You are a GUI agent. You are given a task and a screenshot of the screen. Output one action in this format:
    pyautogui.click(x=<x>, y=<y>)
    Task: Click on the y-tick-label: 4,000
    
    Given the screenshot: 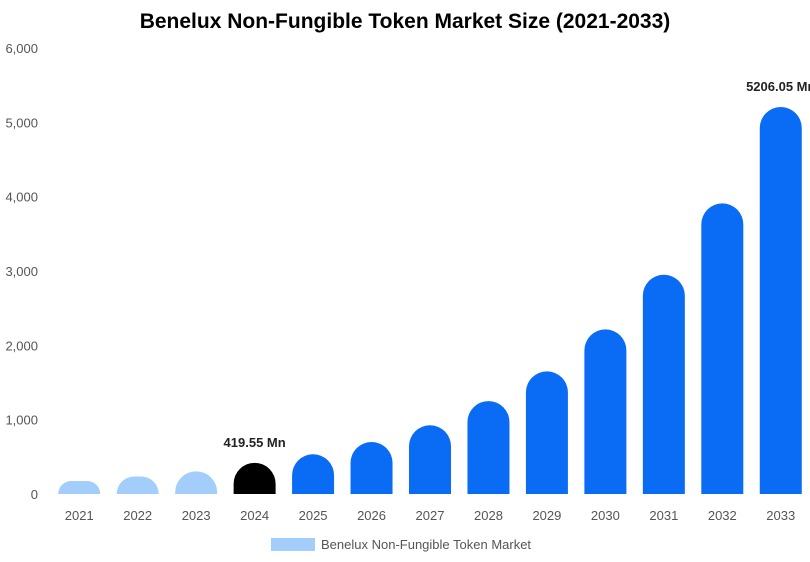 What is the action you would take?
    pyautogui.click(x=21, y=197)
    